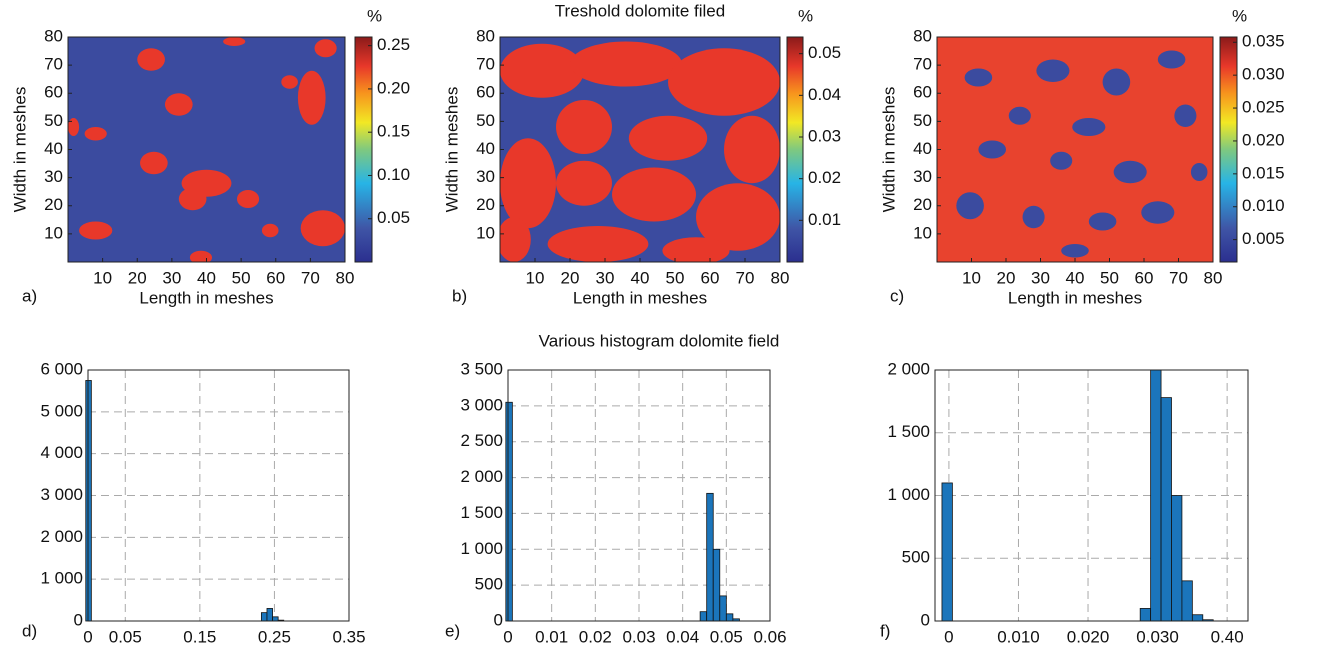  What do you see at coordinates (824, 219) in the screenshot?
I see `colorbar-tick-label: 0.01` at bounding box center [824, 219].